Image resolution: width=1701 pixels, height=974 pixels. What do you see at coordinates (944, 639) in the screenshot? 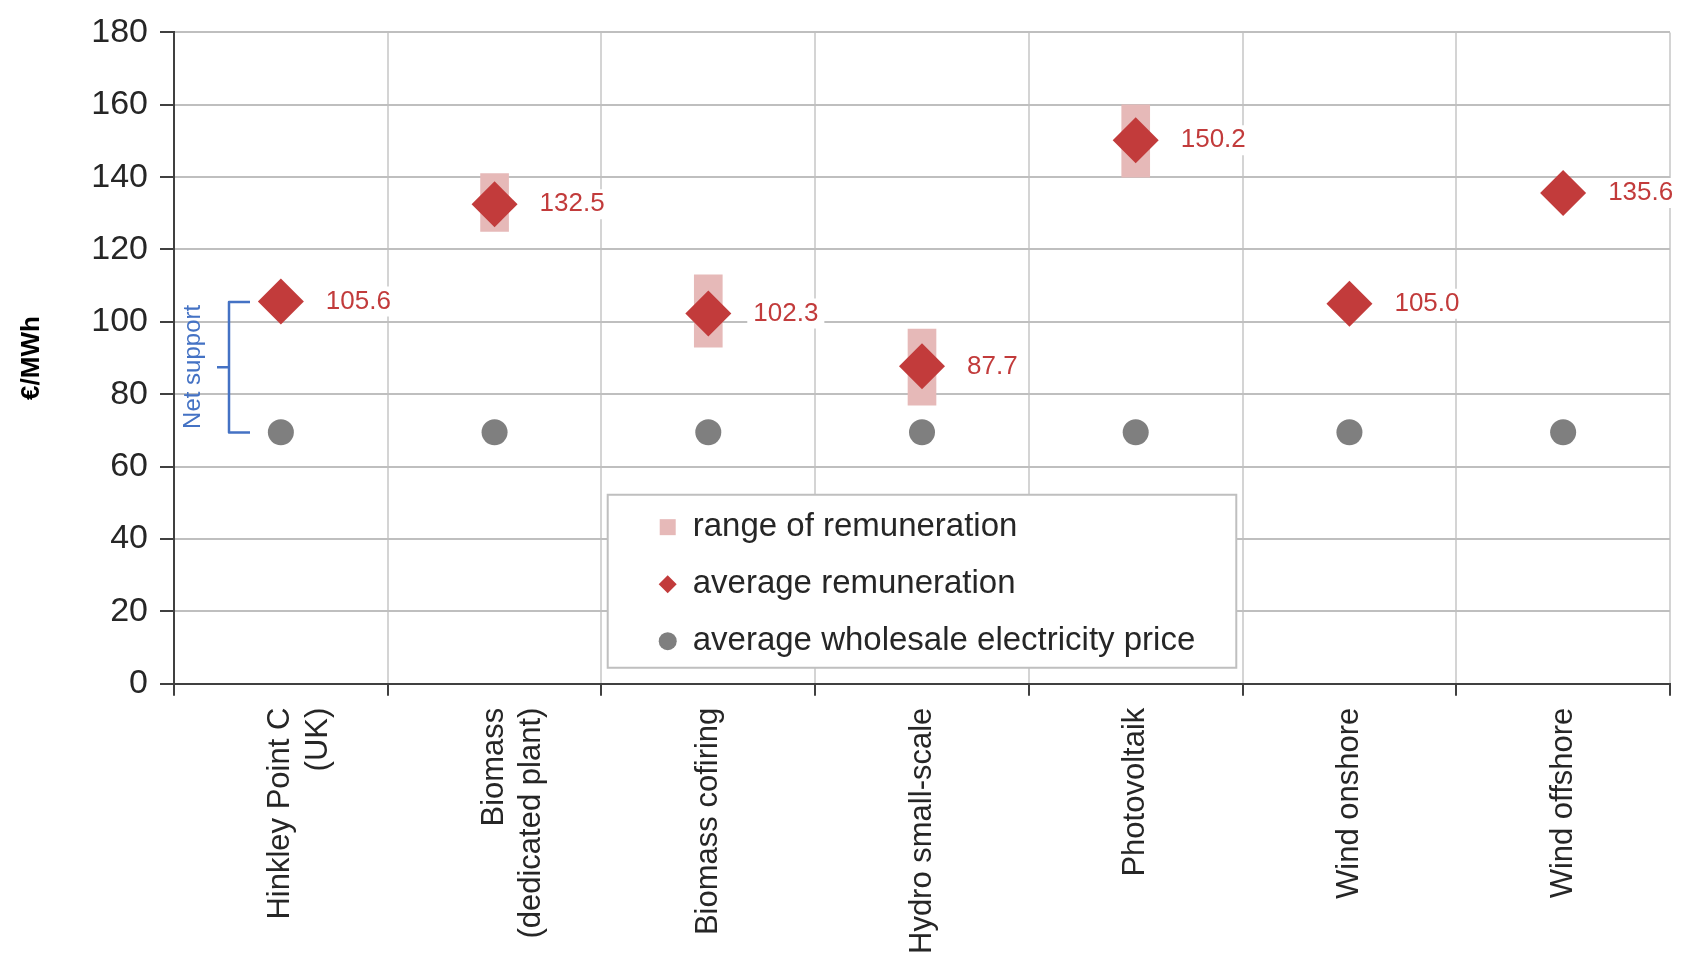
I see `legend-label: average wholesale electricity price` at bounding box center [944, 639].